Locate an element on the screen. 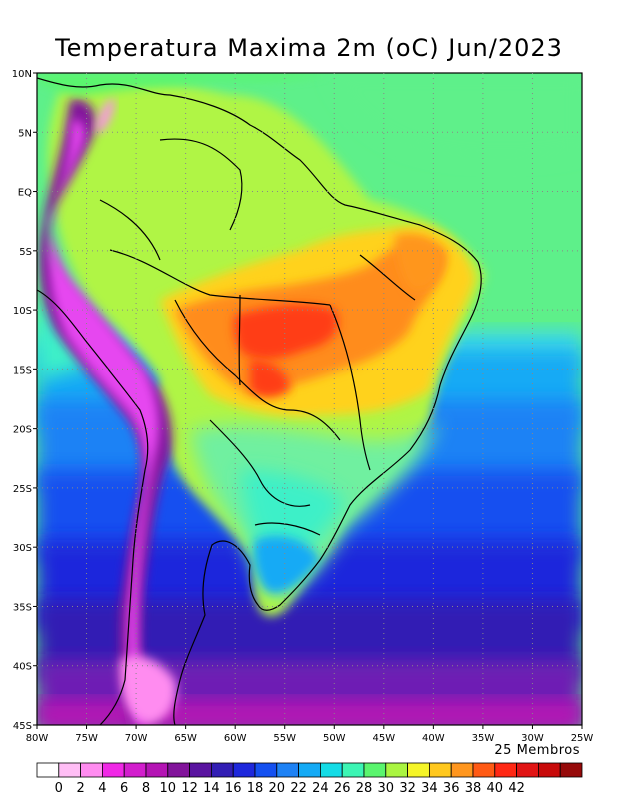 This screenshot has width=618, height=800. legend-label: 0 is located at coordinates (59, 788).